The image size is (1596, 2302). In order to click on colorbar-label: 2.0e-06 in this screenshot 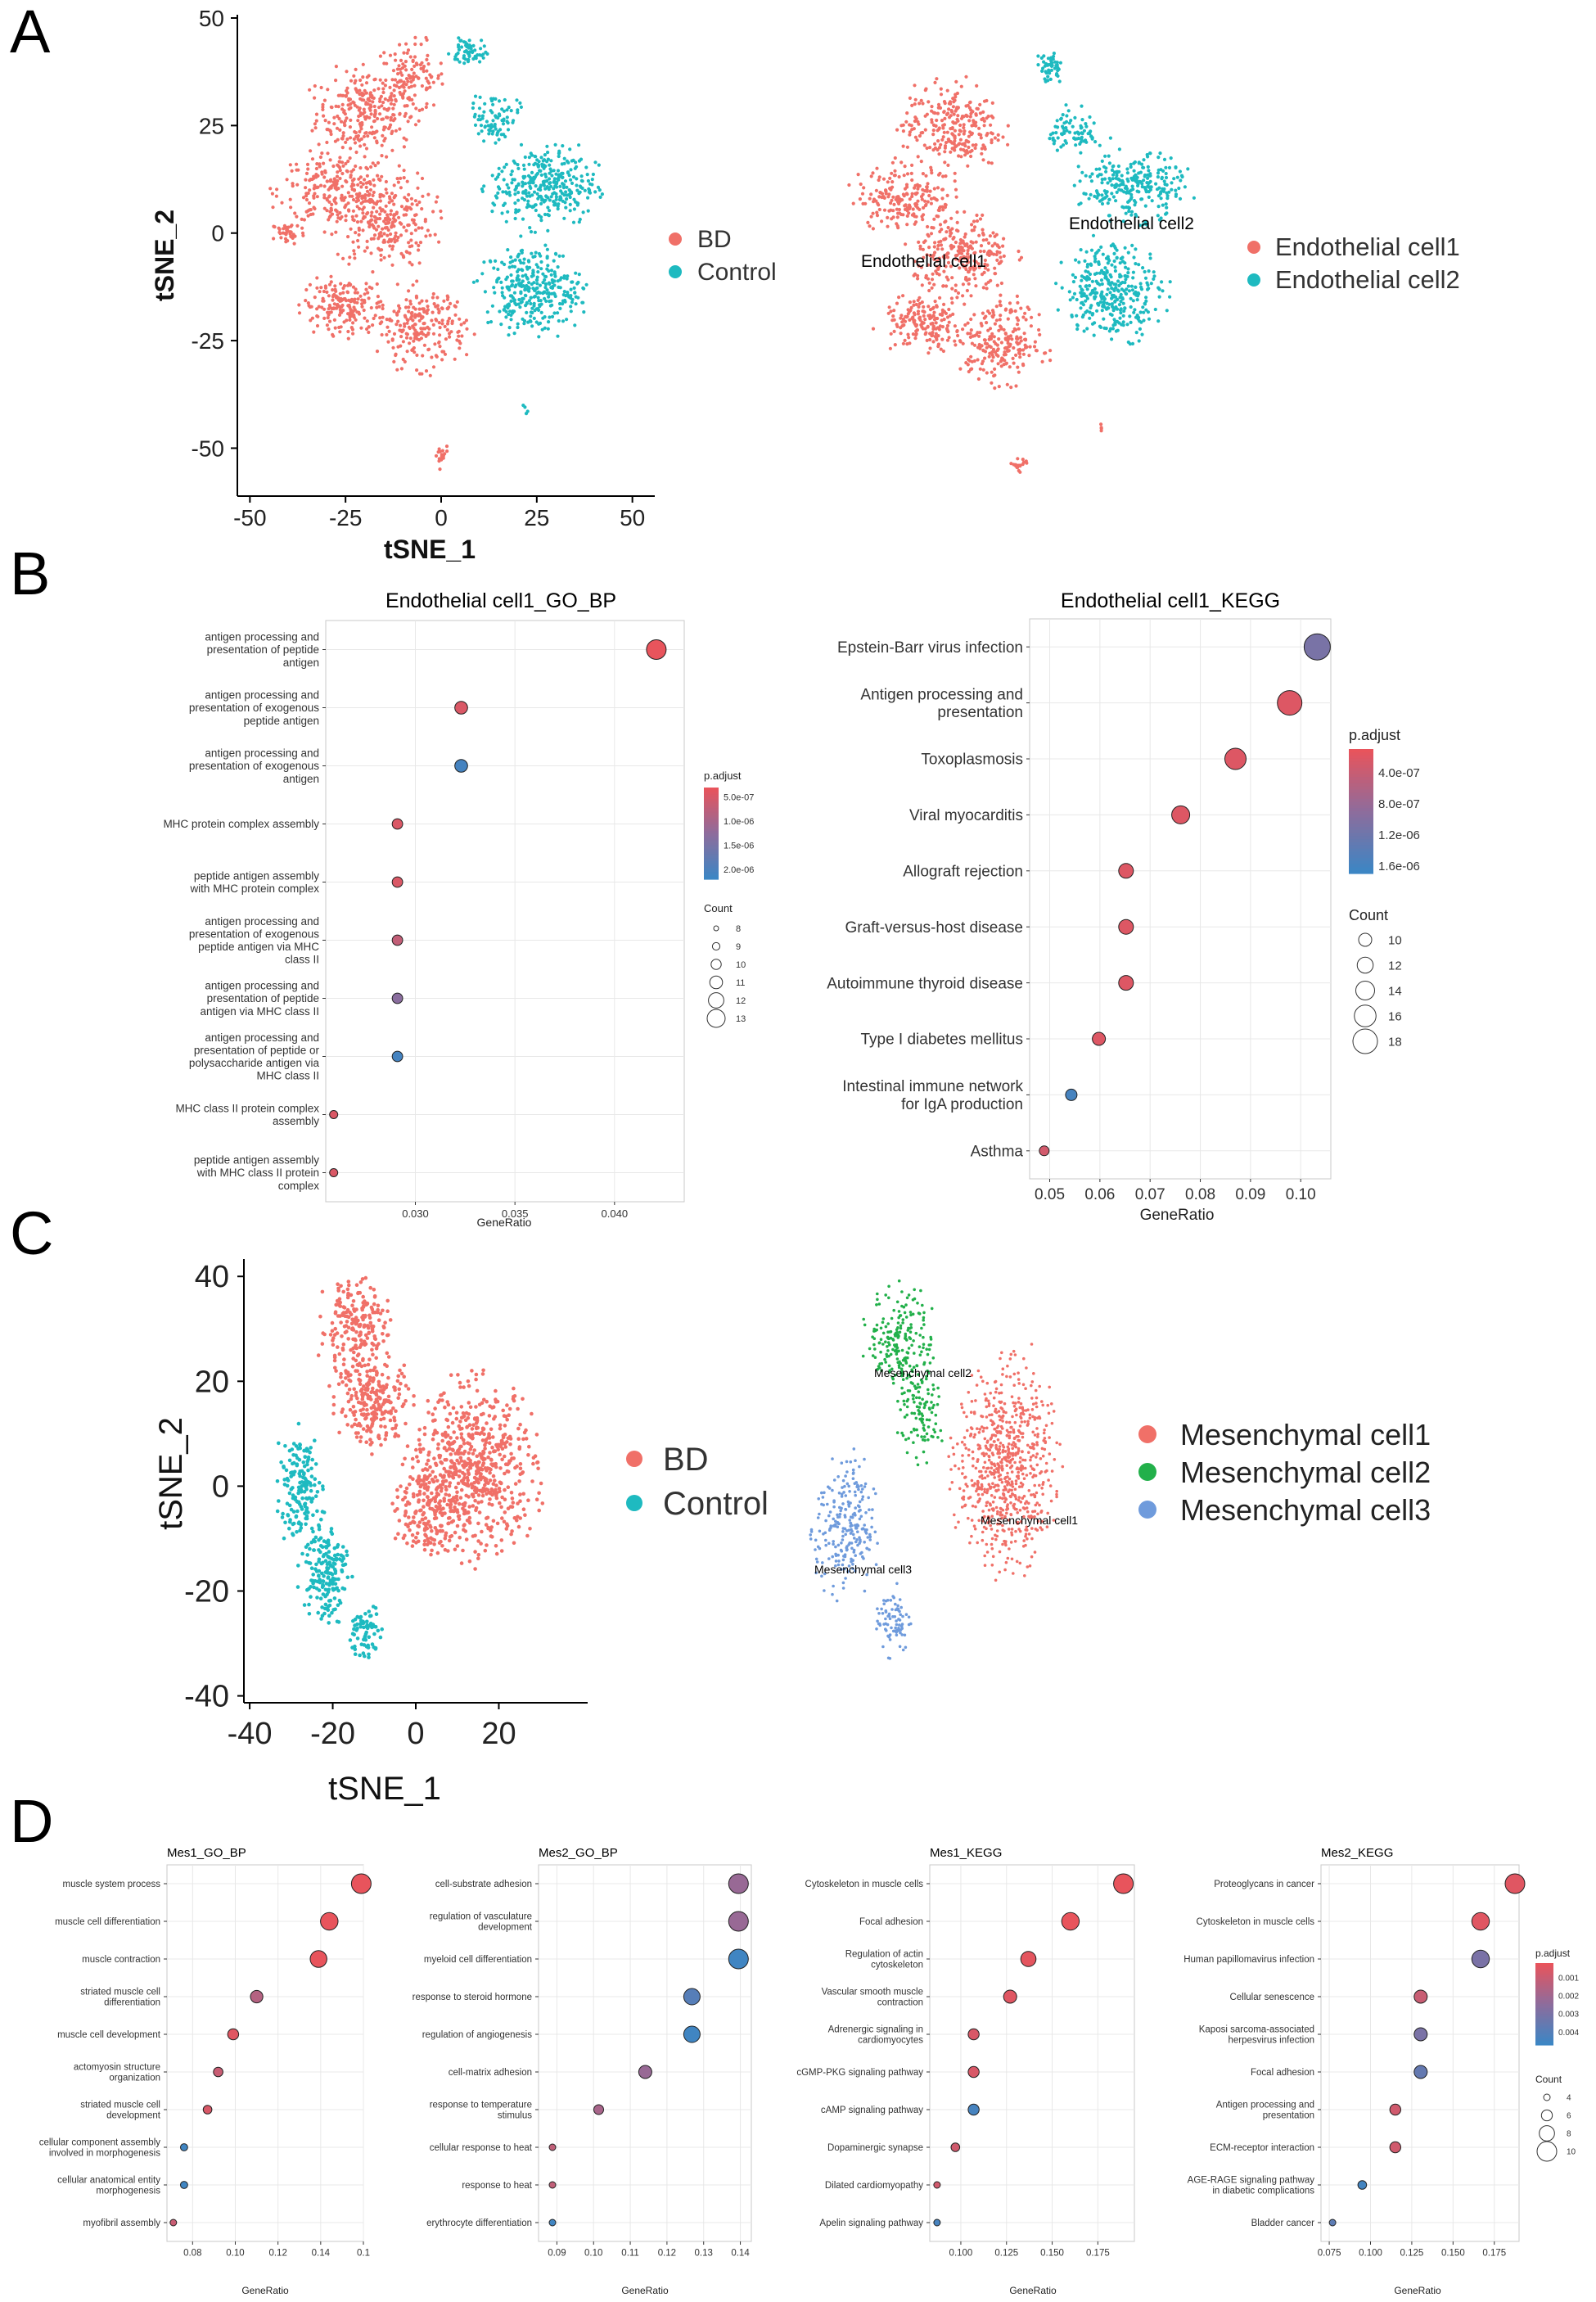, I will do `click(739, 870)`.